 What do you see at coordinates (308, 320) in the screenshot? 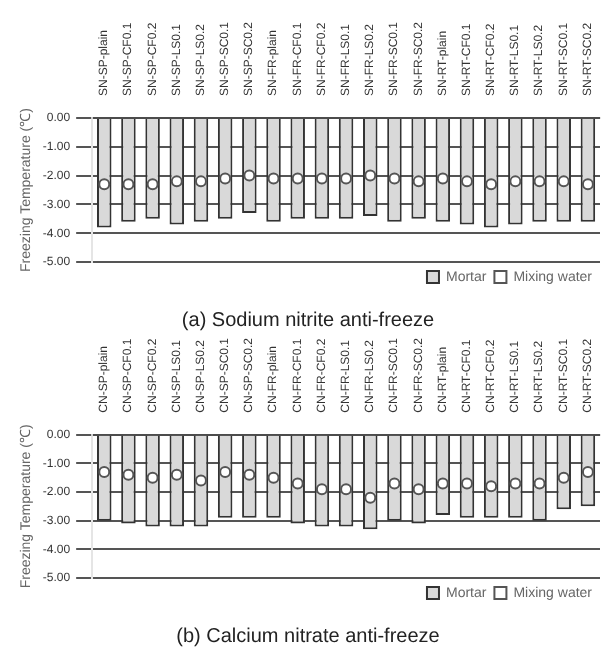
I see `text: (a) Sodium nitrite anti-freeze` at bounding box center [308, 320].